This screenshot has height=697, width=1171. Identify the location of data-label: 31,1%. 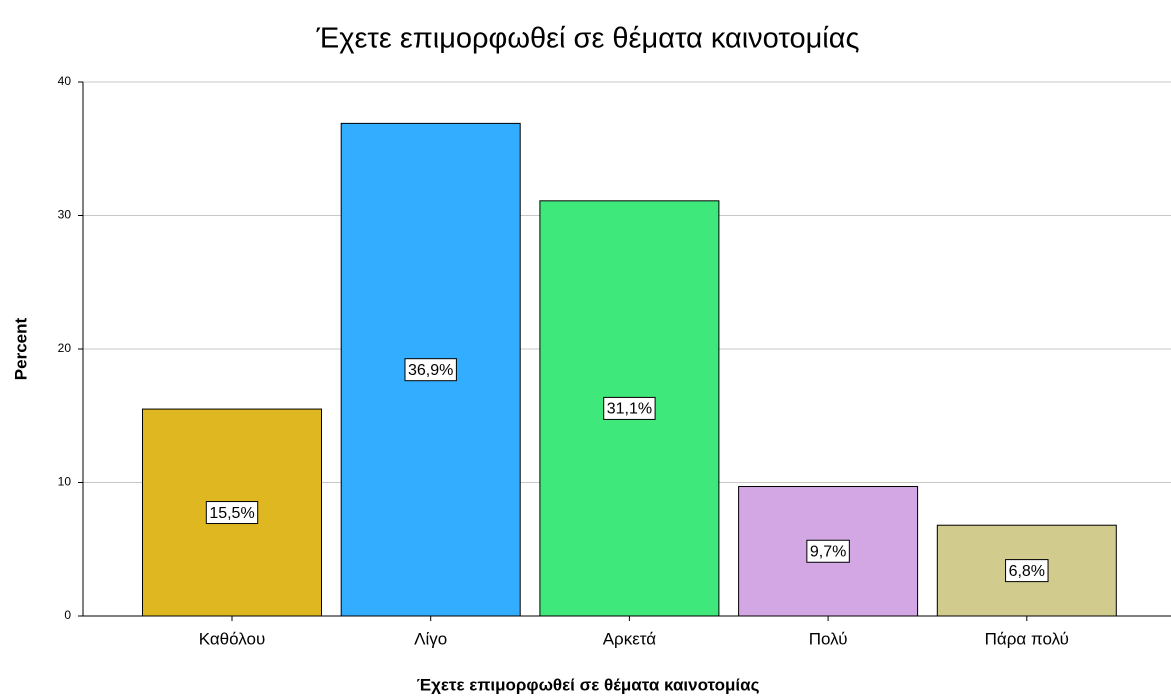
(629, 409).